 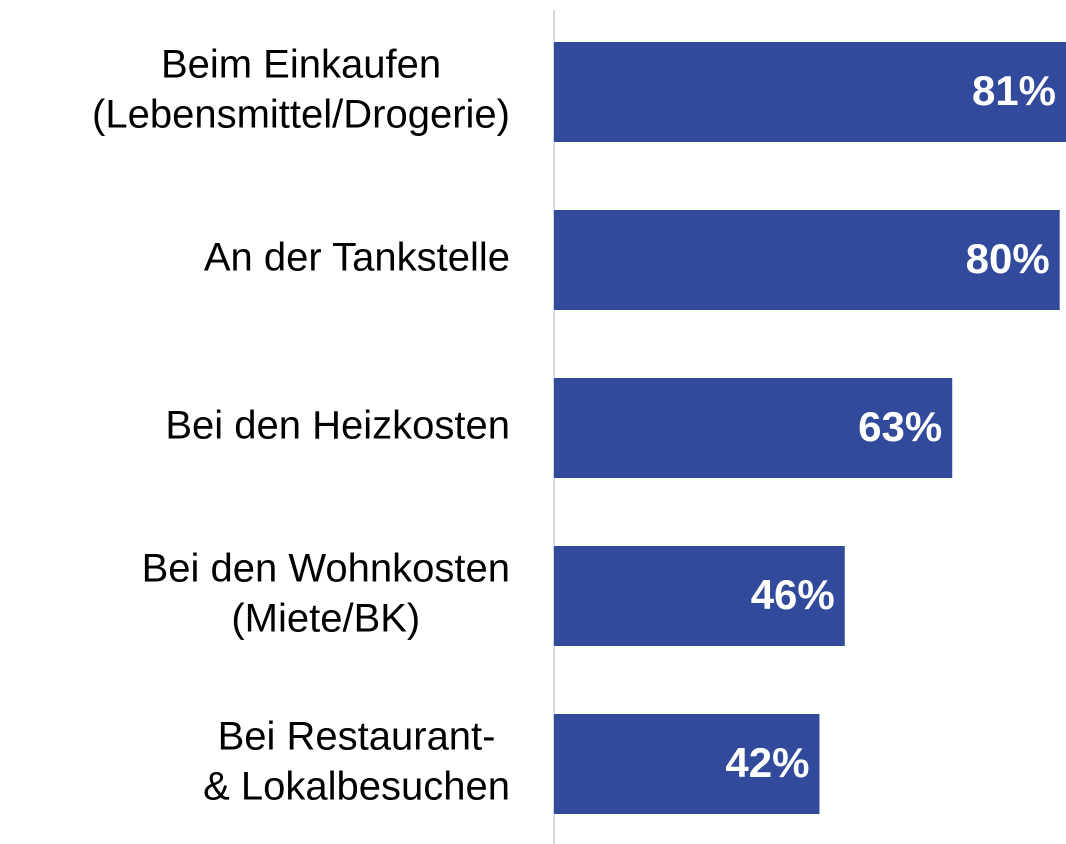 I want to click on category-label: Bei den Wohnkosten, so click(x=326, y=569).